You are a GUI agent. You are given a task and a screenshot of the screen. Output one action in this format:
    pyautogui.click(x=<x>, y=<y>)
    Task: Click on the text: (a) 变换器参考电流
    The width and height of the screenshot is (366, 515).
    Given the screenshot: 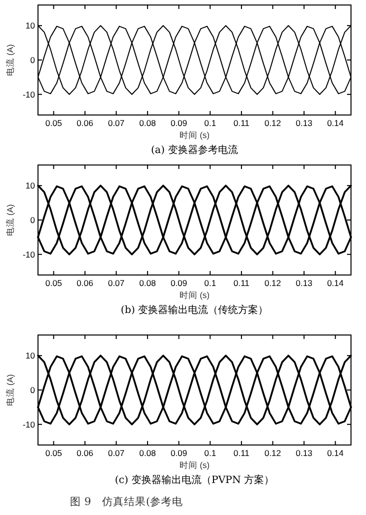 What is the action you would take?
    pyautogui.click(x=194, y=150)
    